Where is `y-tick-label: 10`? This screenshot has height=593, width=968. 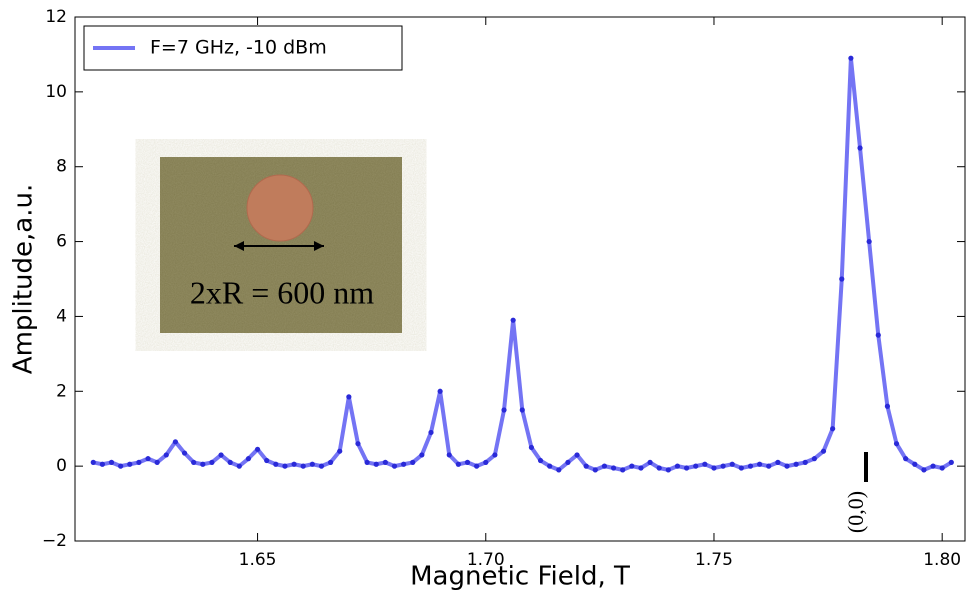
y-tick-label: 10 is located at coordinates (56, 92).